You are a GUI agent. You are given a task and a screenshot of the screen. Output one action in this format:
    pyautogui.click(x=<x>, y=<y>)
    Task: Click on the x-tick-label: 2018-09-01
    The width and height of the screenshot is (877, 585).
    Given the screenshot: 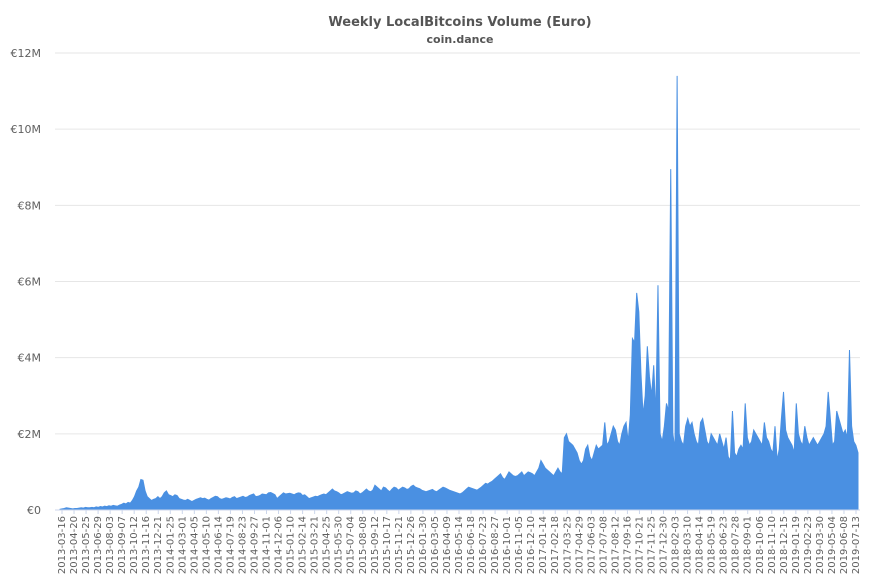 What is the action you would take?
    pyautogui.click(x=748, y=545)
    